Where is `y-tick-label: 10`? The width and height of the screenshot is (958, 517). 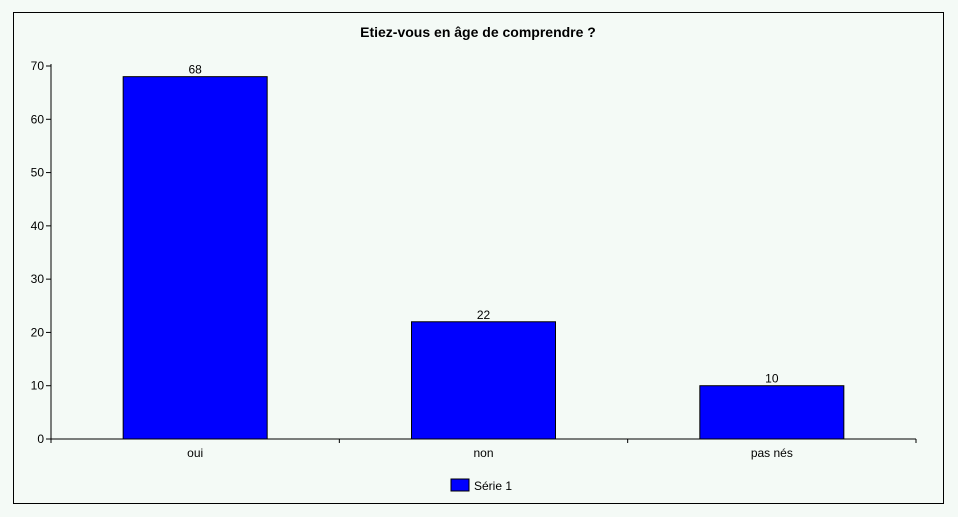
y-tick-label: 10 is located at coordinates (38, 386).